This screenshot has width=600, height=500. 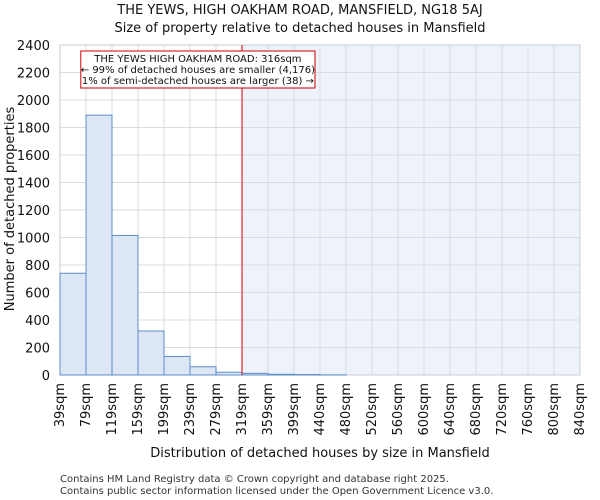 I want to click on y-tick-label: 1800, so click(x=33, y=129).